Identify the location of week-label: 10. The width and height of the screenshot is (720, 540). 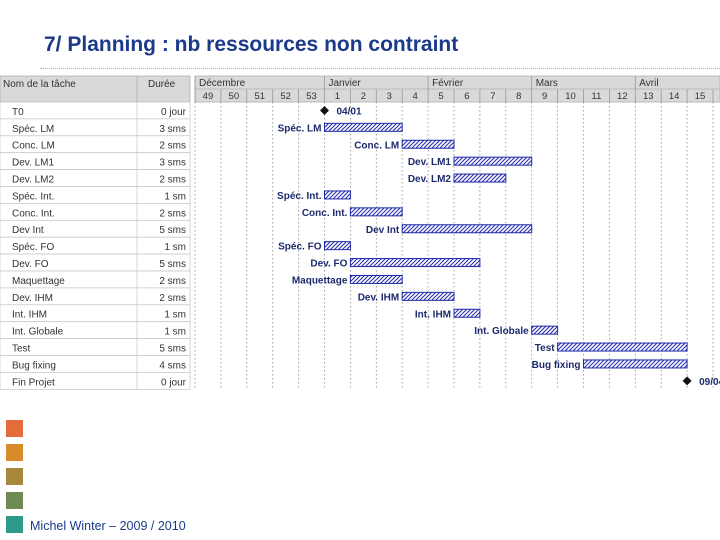
(570, 96).